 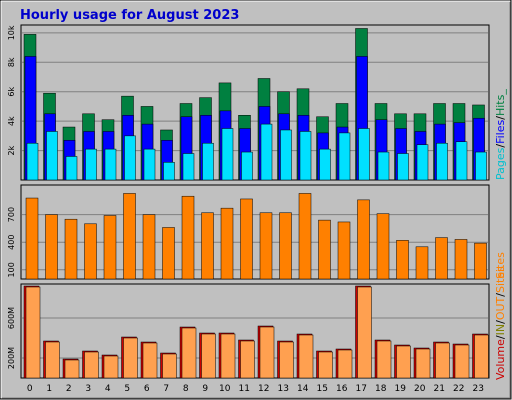 What do you see at coordinates (500, 102) in the screenshot?
I see `legend-hits: Hits_` at bounding box center [500, 102].